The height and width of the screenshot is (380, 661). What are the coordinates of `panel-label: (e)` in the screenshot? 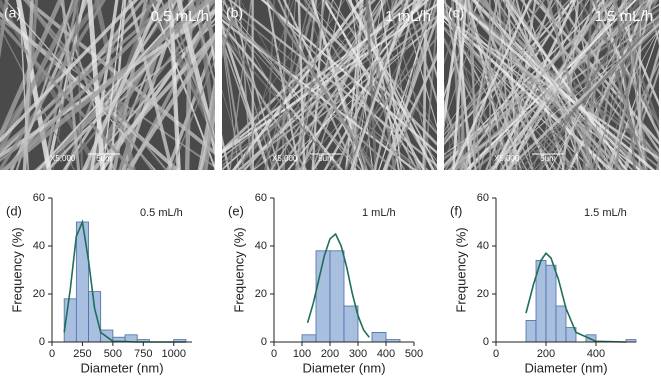 It's located at (236, 210).